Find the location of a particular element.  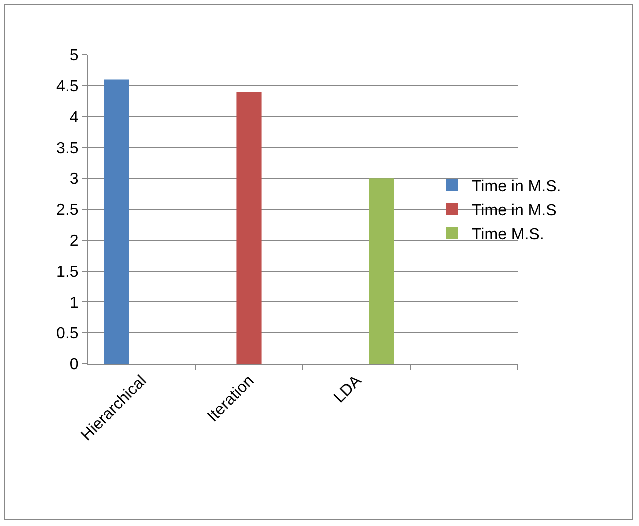

y-tick-label: 0 is located at coordinates (74, 365).